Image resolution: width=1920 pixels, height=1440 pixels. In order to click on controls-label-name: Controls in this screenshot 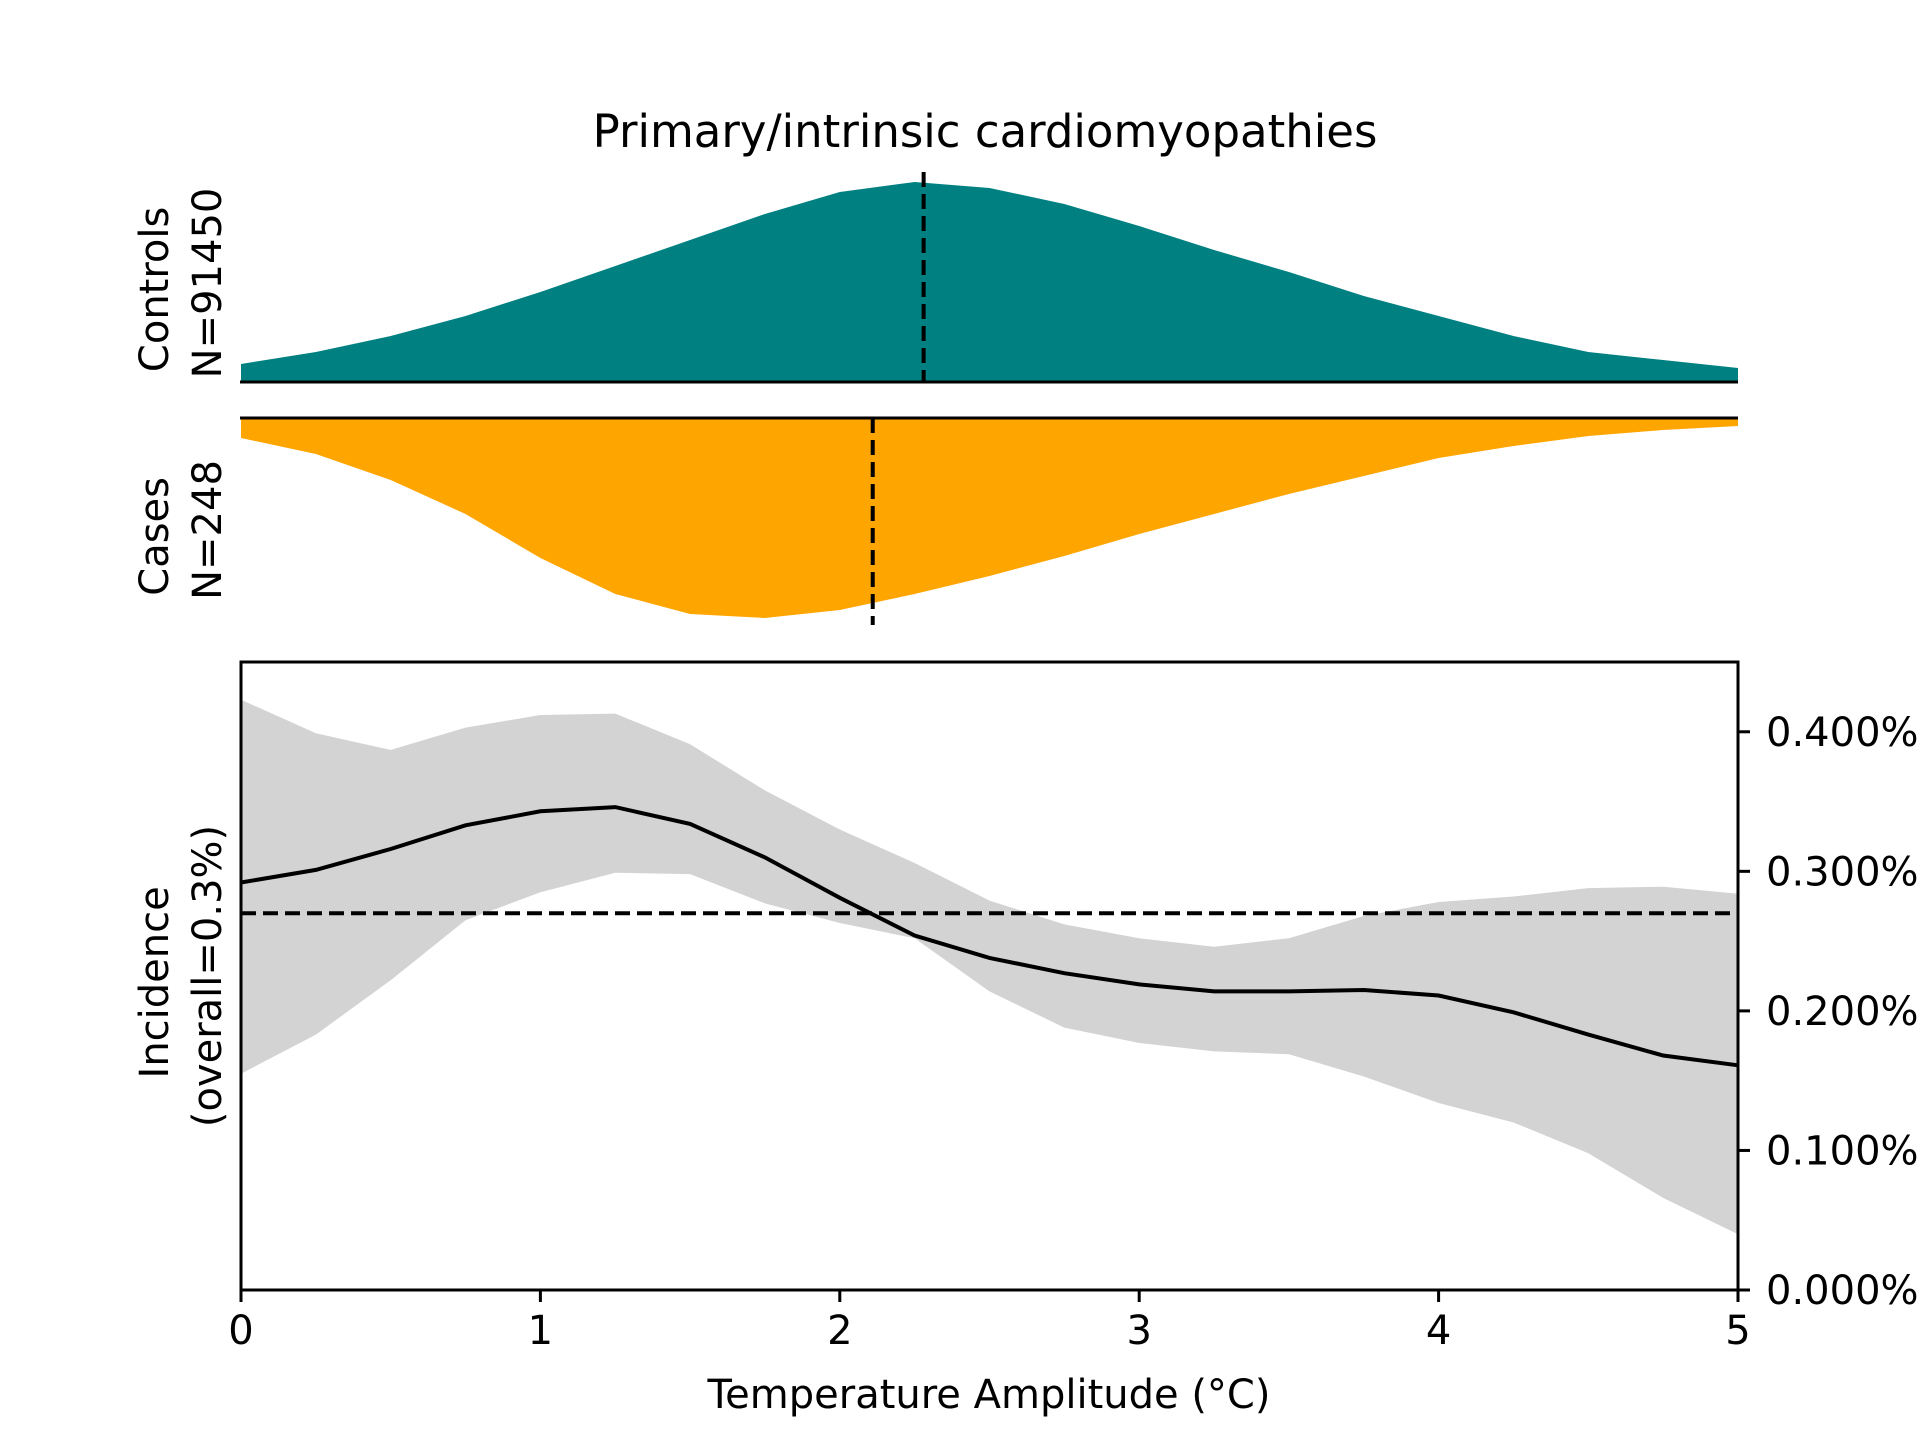, I will do `click(155, 289)`.